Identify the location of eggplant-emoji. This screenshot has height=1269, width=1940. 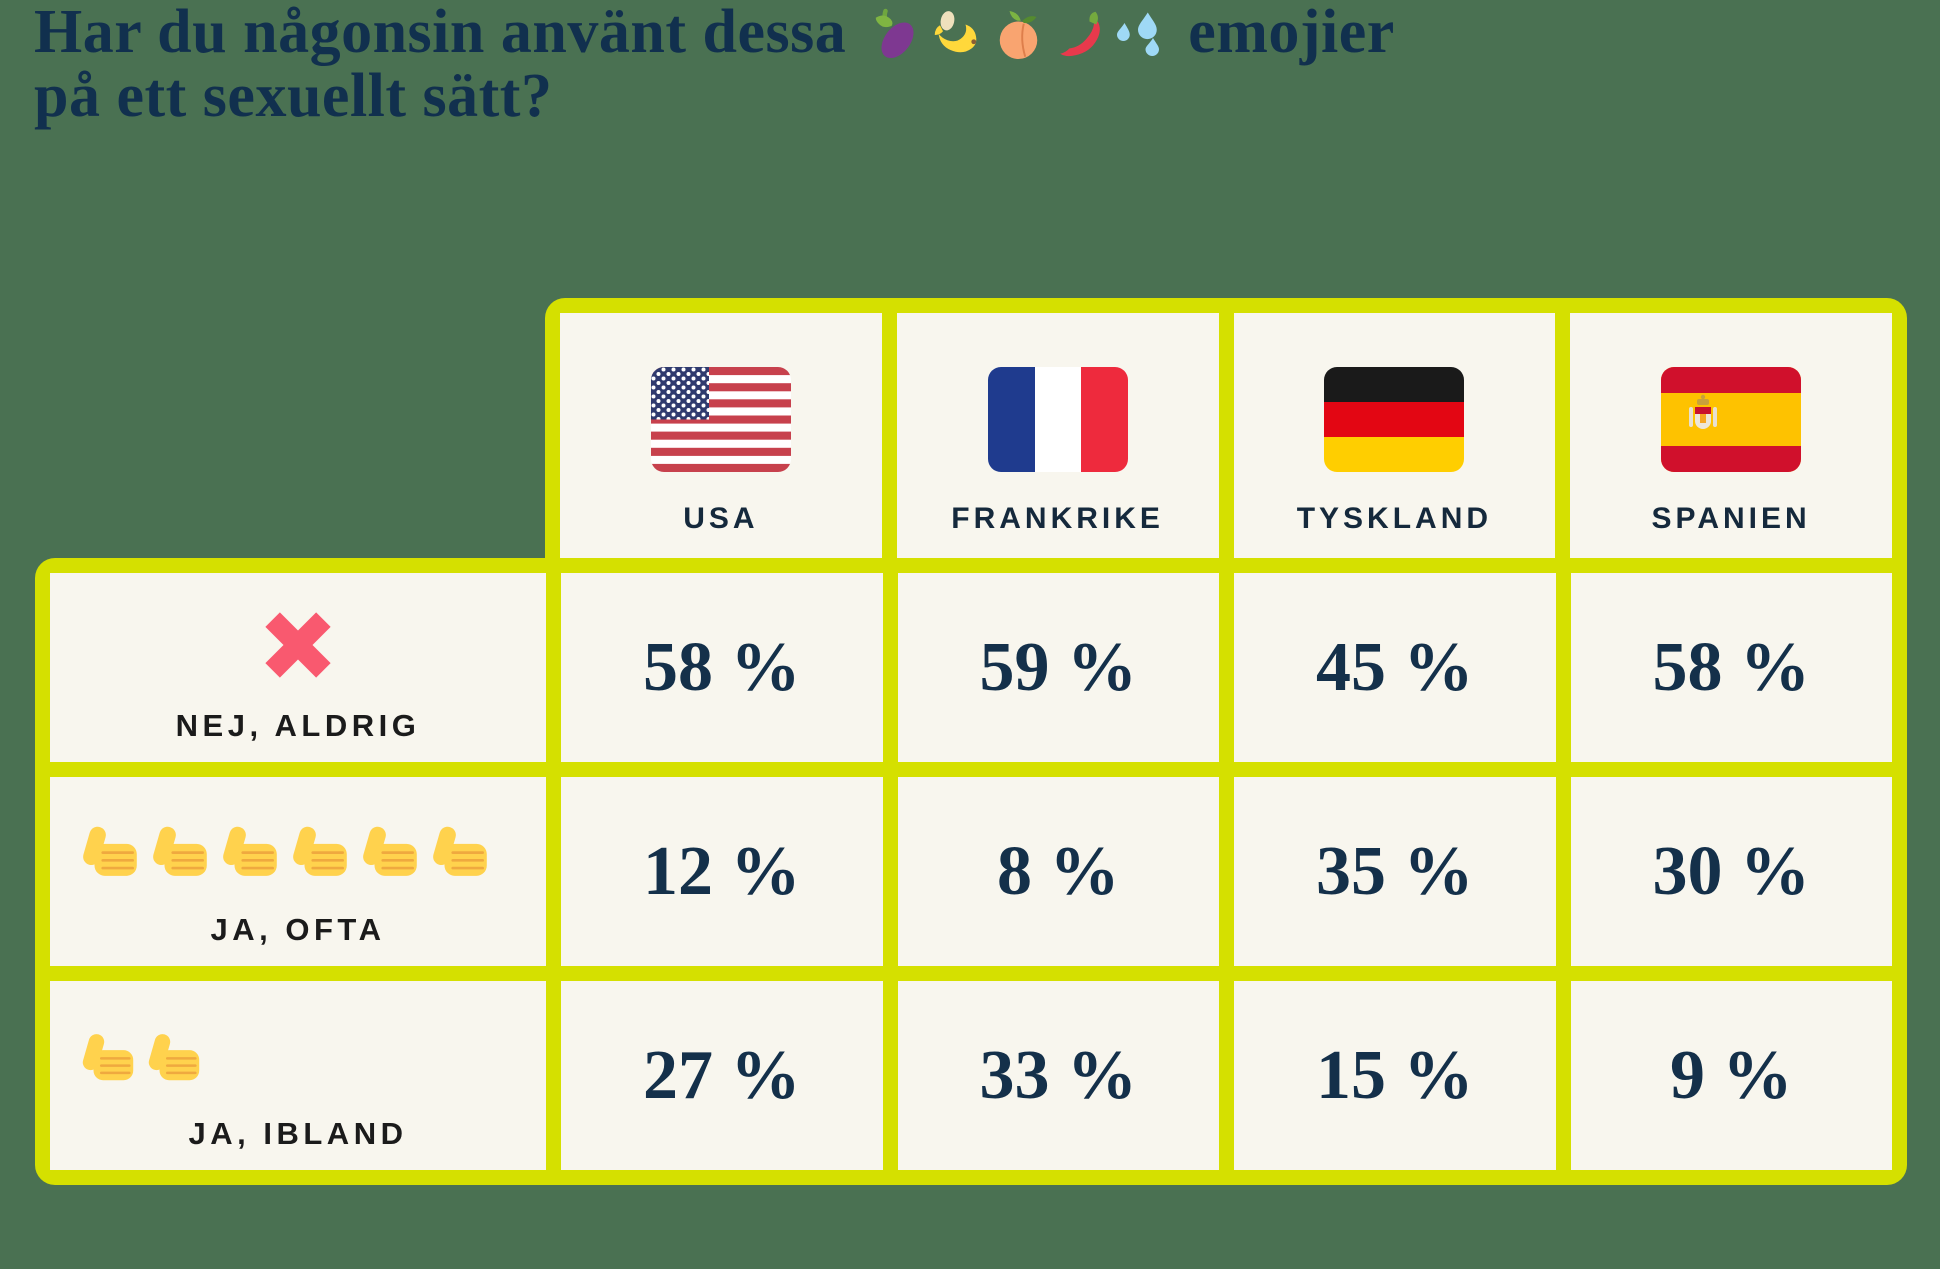
(893, 35).